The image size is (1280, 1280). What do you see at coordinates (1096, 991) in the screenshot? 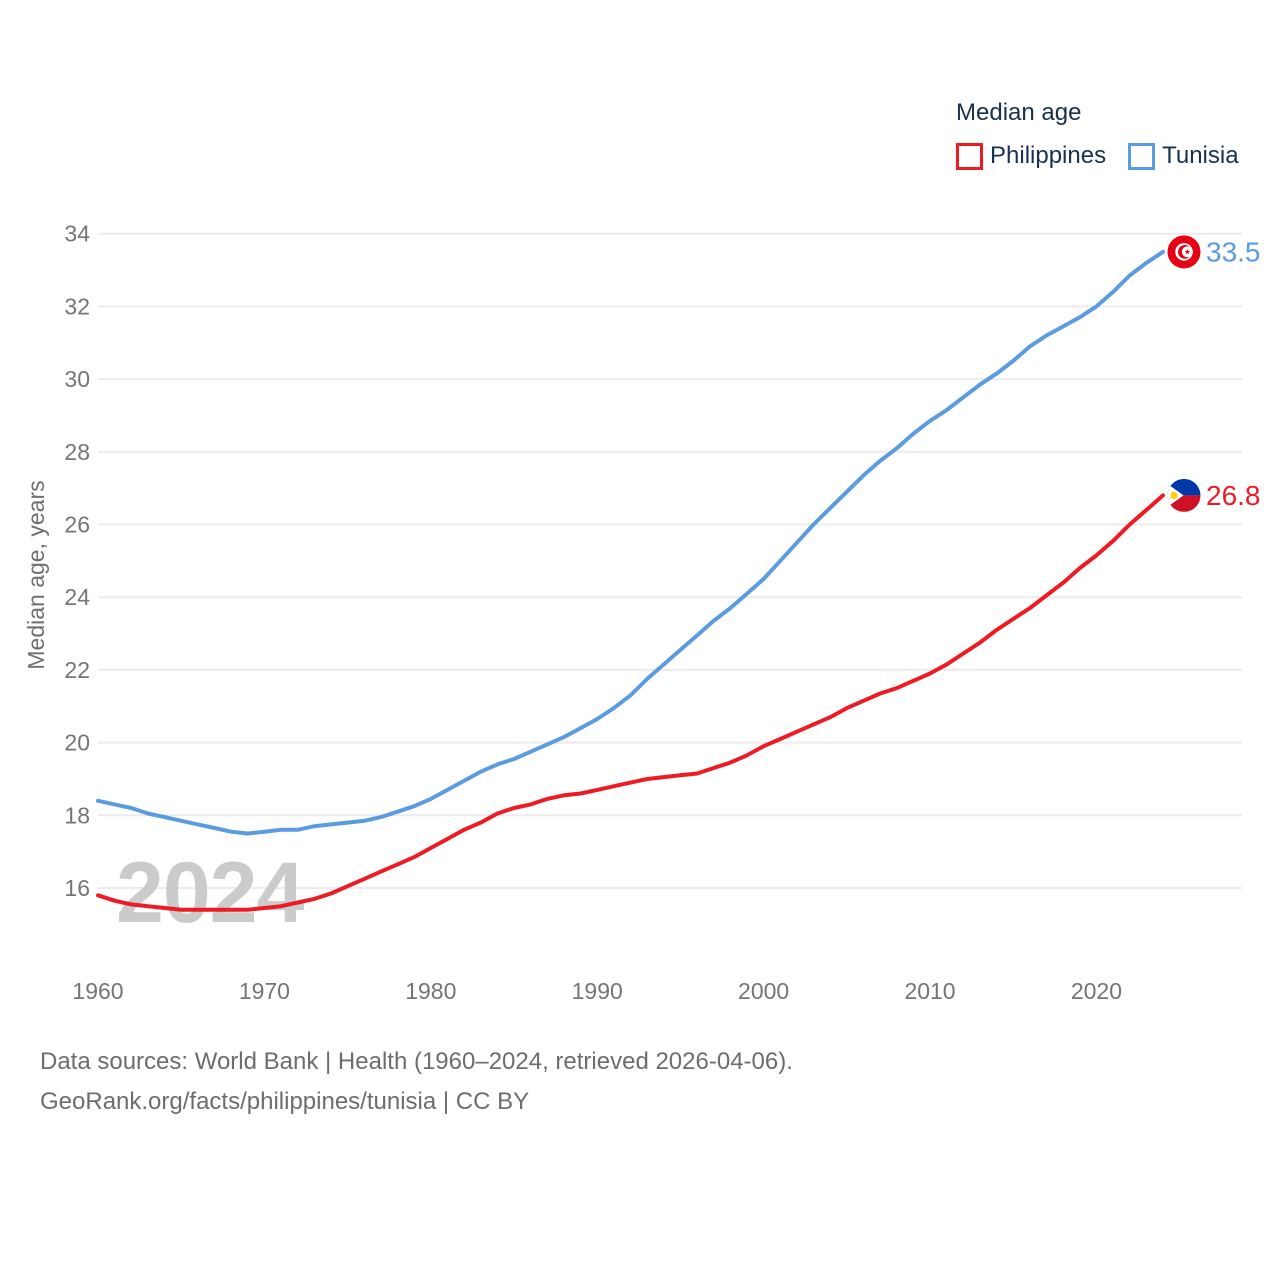
I see `x-tick-label: 2020` at bounding box center [1096, 991].